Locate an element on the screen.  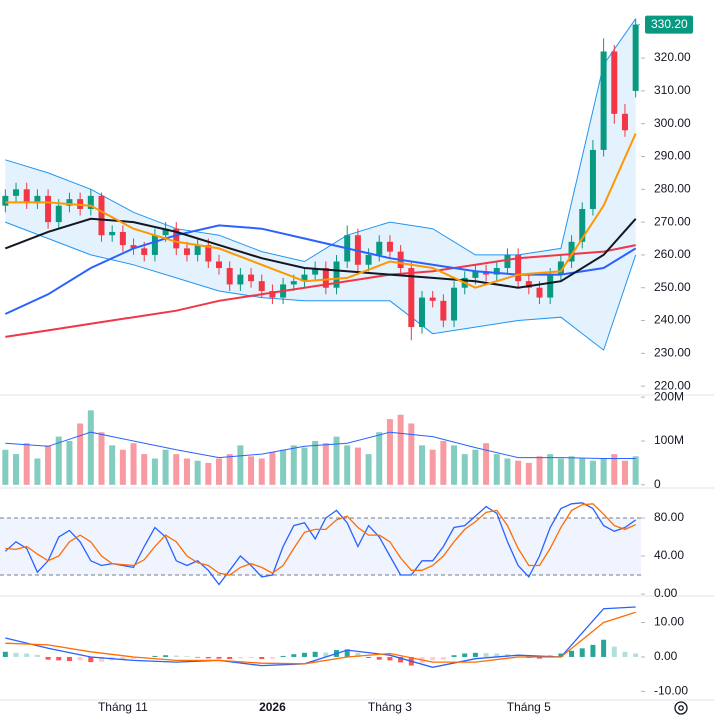
stoch-line is located at coordinates (320, 544).